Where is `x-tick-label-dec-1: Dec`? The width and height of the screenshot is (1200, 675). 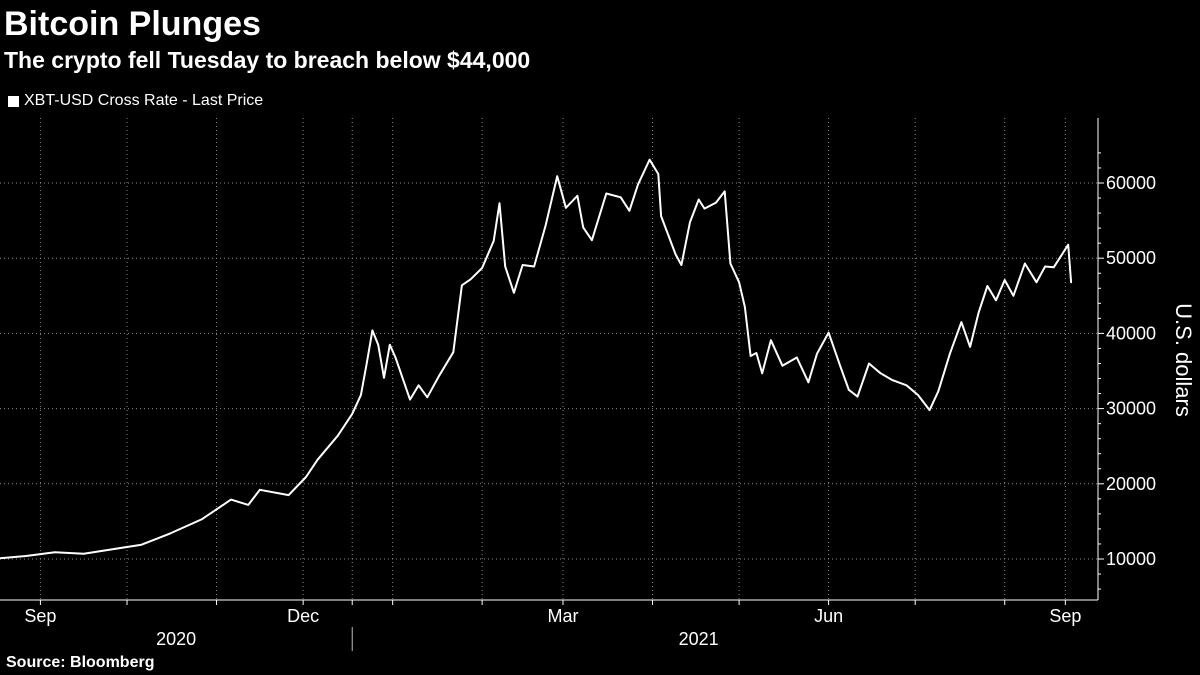 x-tick-label-dec-1: Dec is located at coordinates (303, 616).